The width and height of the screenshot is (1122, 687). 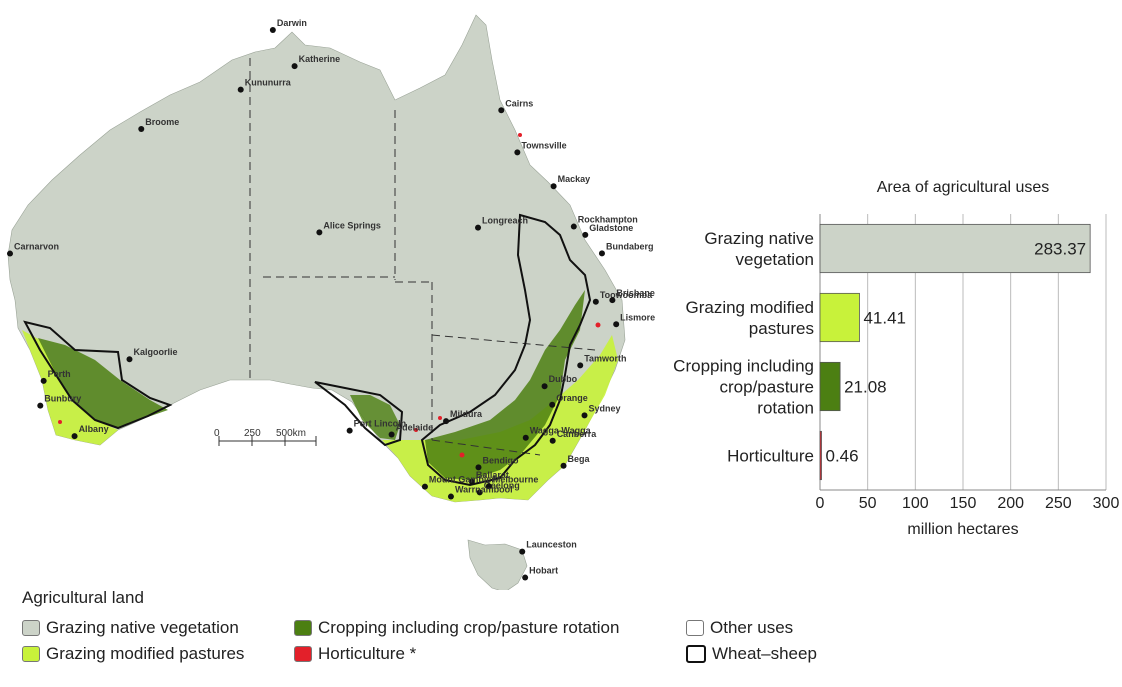 I want to click on city-label: Warrnambool, so click(x=484, y=490).